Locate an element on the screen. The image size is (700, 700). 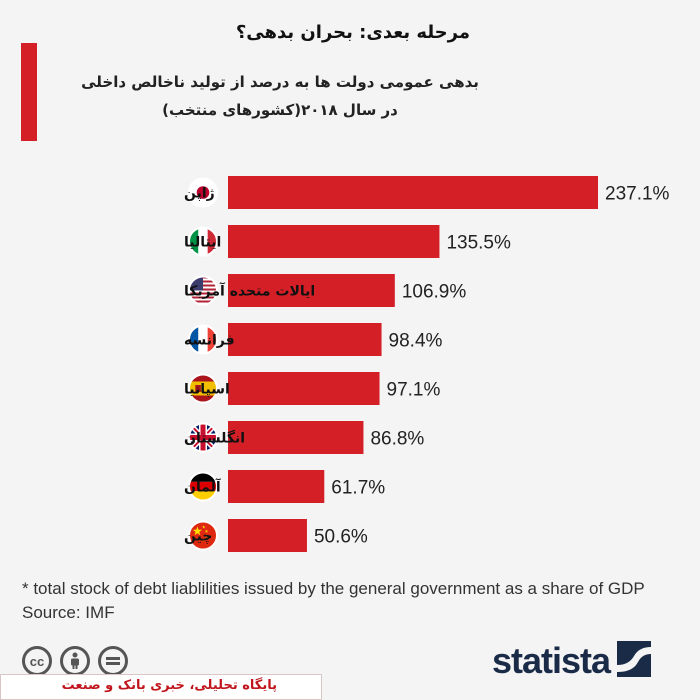
spain-flag-icon is located at coordinates (203, 388).